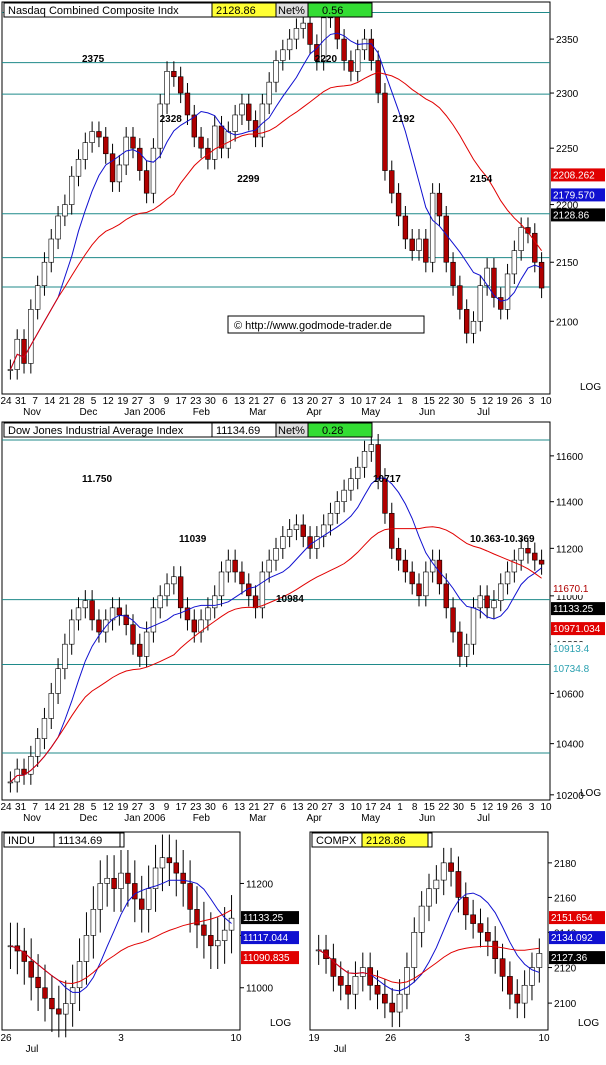 The image size is (606, 1065). What do you see at coordinates (258, 412) in the screenshot?
I see `panel1-month-label: Mar` at bounding box center [258, 412].